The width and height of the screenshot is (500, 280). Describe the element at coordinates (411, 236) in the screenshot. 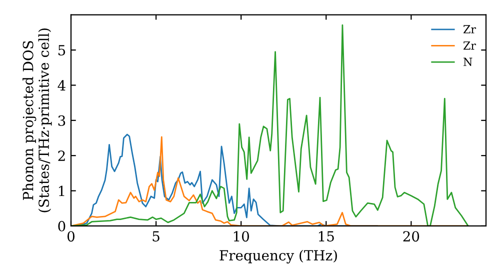

I see `x-tick-label: 20` at that location.